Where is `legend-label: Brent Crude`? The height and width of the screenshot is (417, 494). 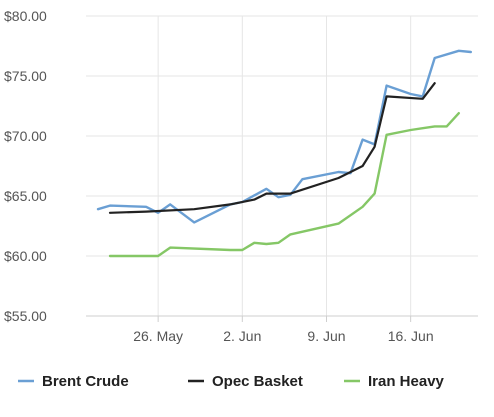
legend-label: Brent Crude is located at coordinates (85, 381).